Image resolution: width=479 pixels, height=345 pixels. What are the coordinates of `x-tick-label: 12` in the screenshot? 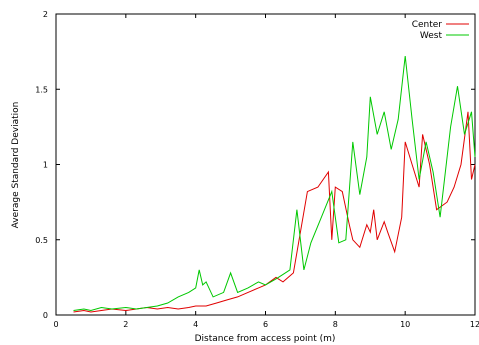 It's located at (474, 324).